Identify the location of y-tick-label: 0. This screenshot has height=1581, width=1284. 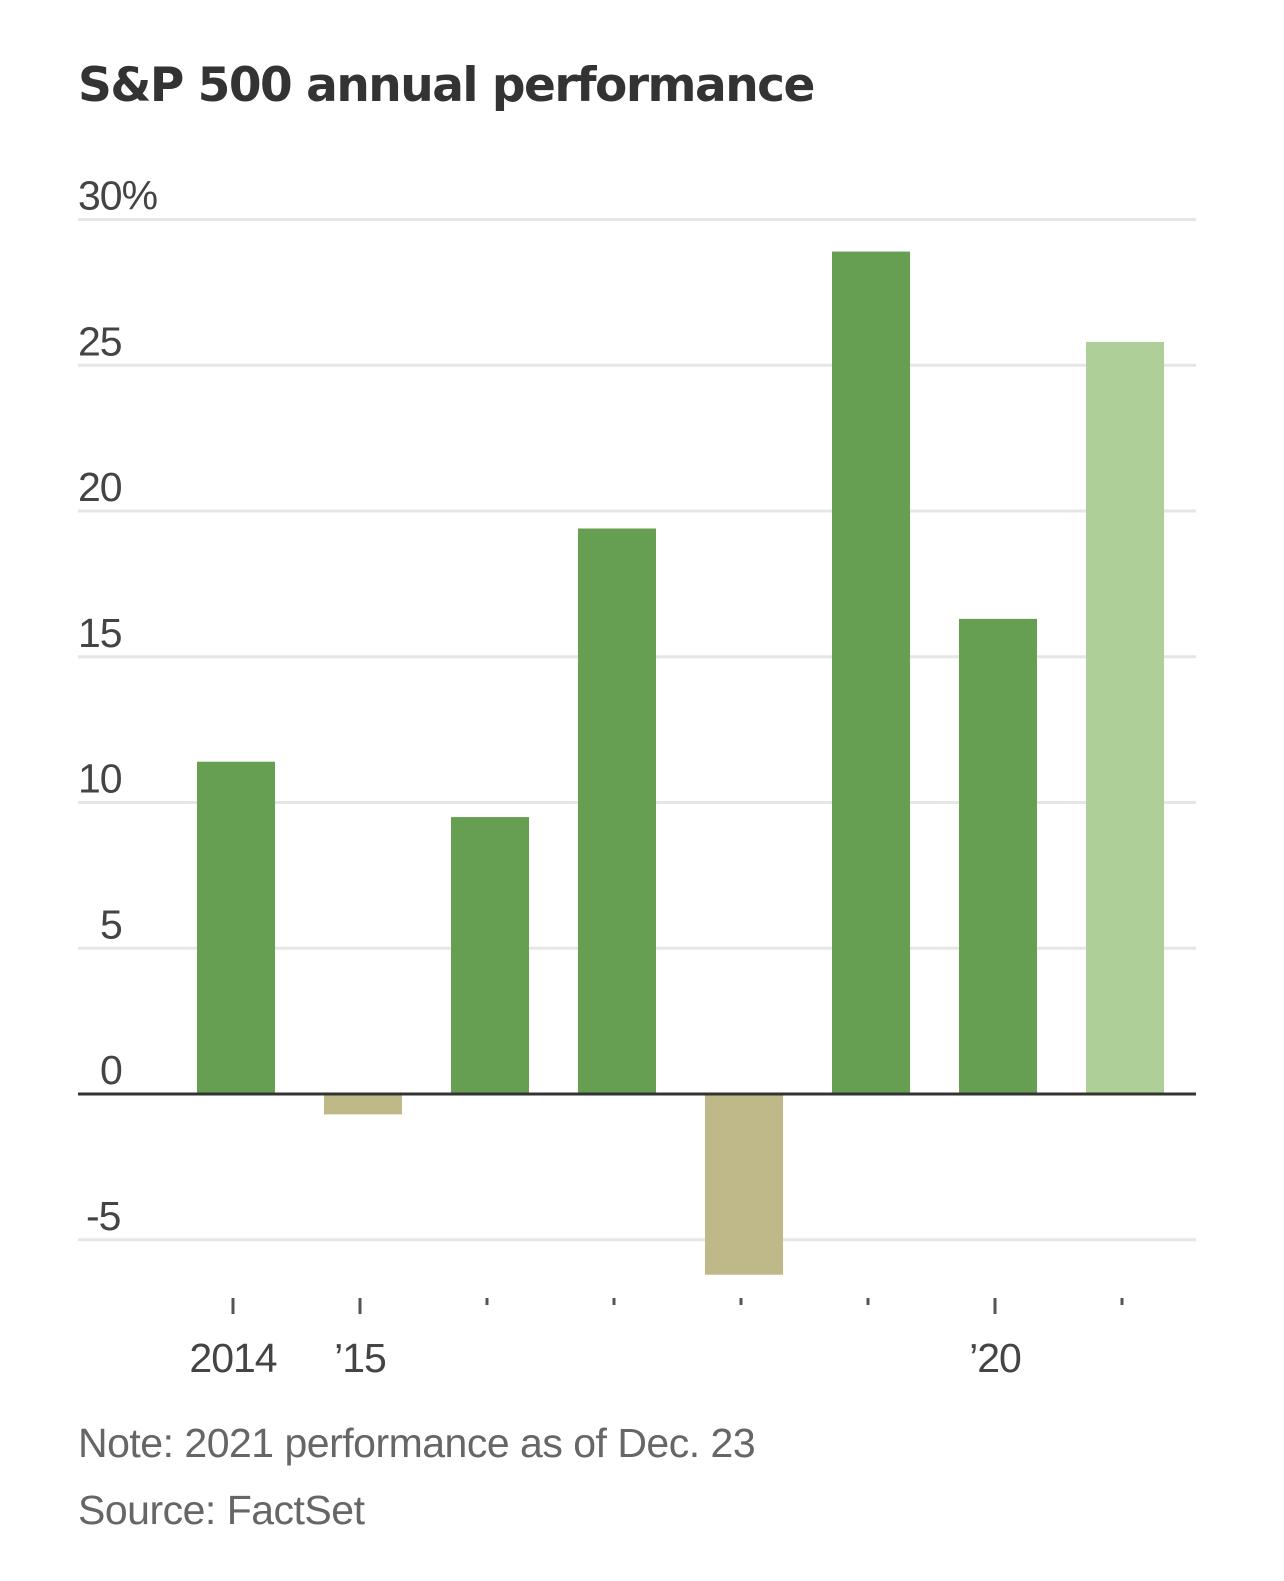
(111, 1070).